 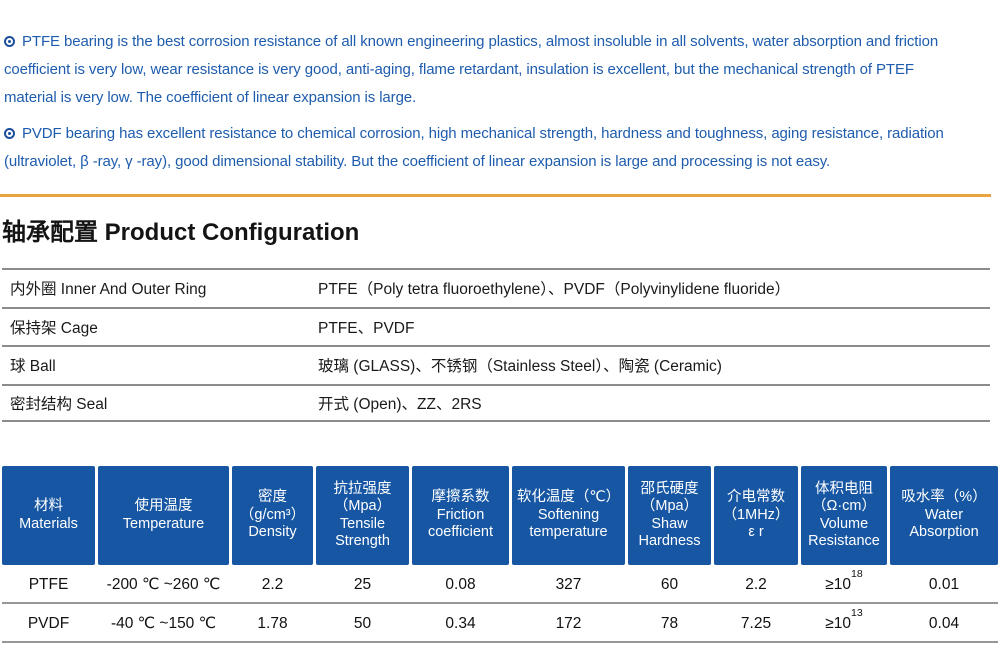 I want to click on spec-cell-hardness: 60, so click(x=669, y=584).